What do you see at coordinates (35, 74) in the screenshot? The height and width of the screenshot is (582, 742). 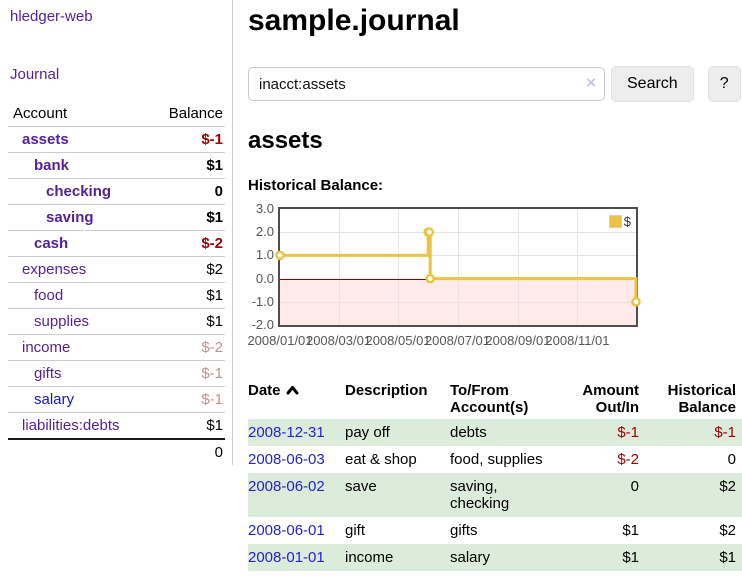 I see `sidebar-item-journal: Journal` at bounding box center [35, 74].